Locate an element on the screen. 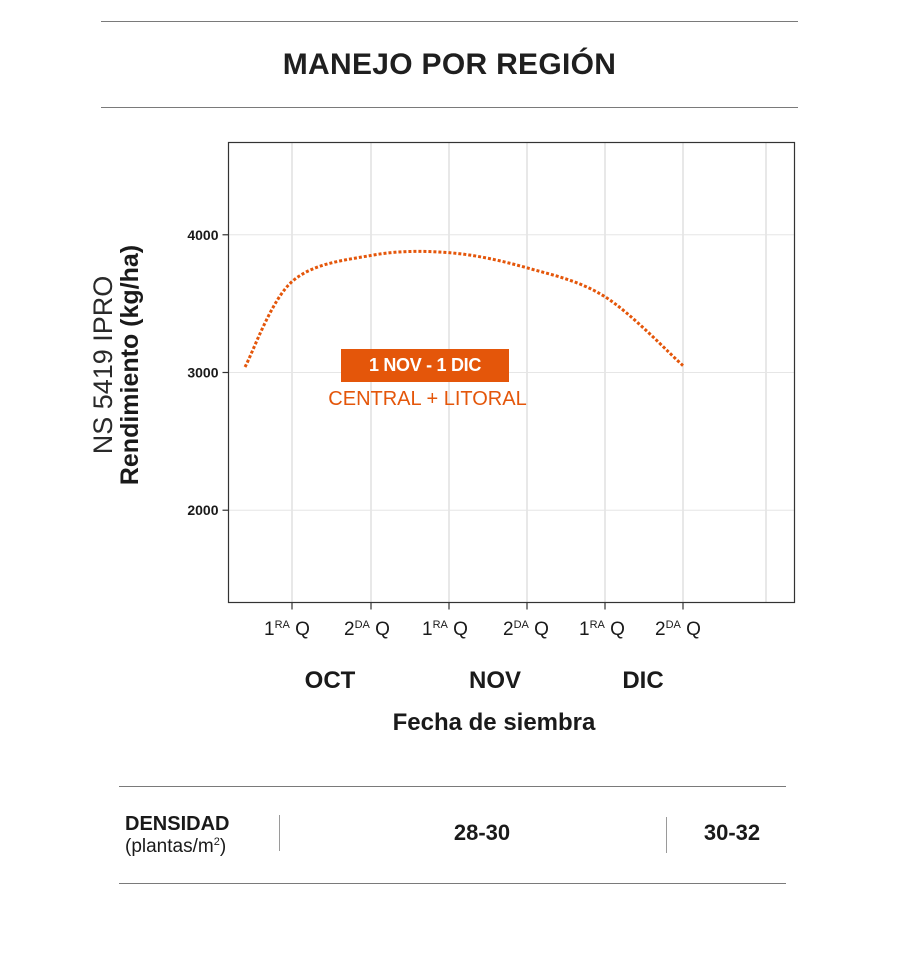 The height and width of the screenshot is (967, 901). title-bottom-rule is located at coordinates (449, 107).